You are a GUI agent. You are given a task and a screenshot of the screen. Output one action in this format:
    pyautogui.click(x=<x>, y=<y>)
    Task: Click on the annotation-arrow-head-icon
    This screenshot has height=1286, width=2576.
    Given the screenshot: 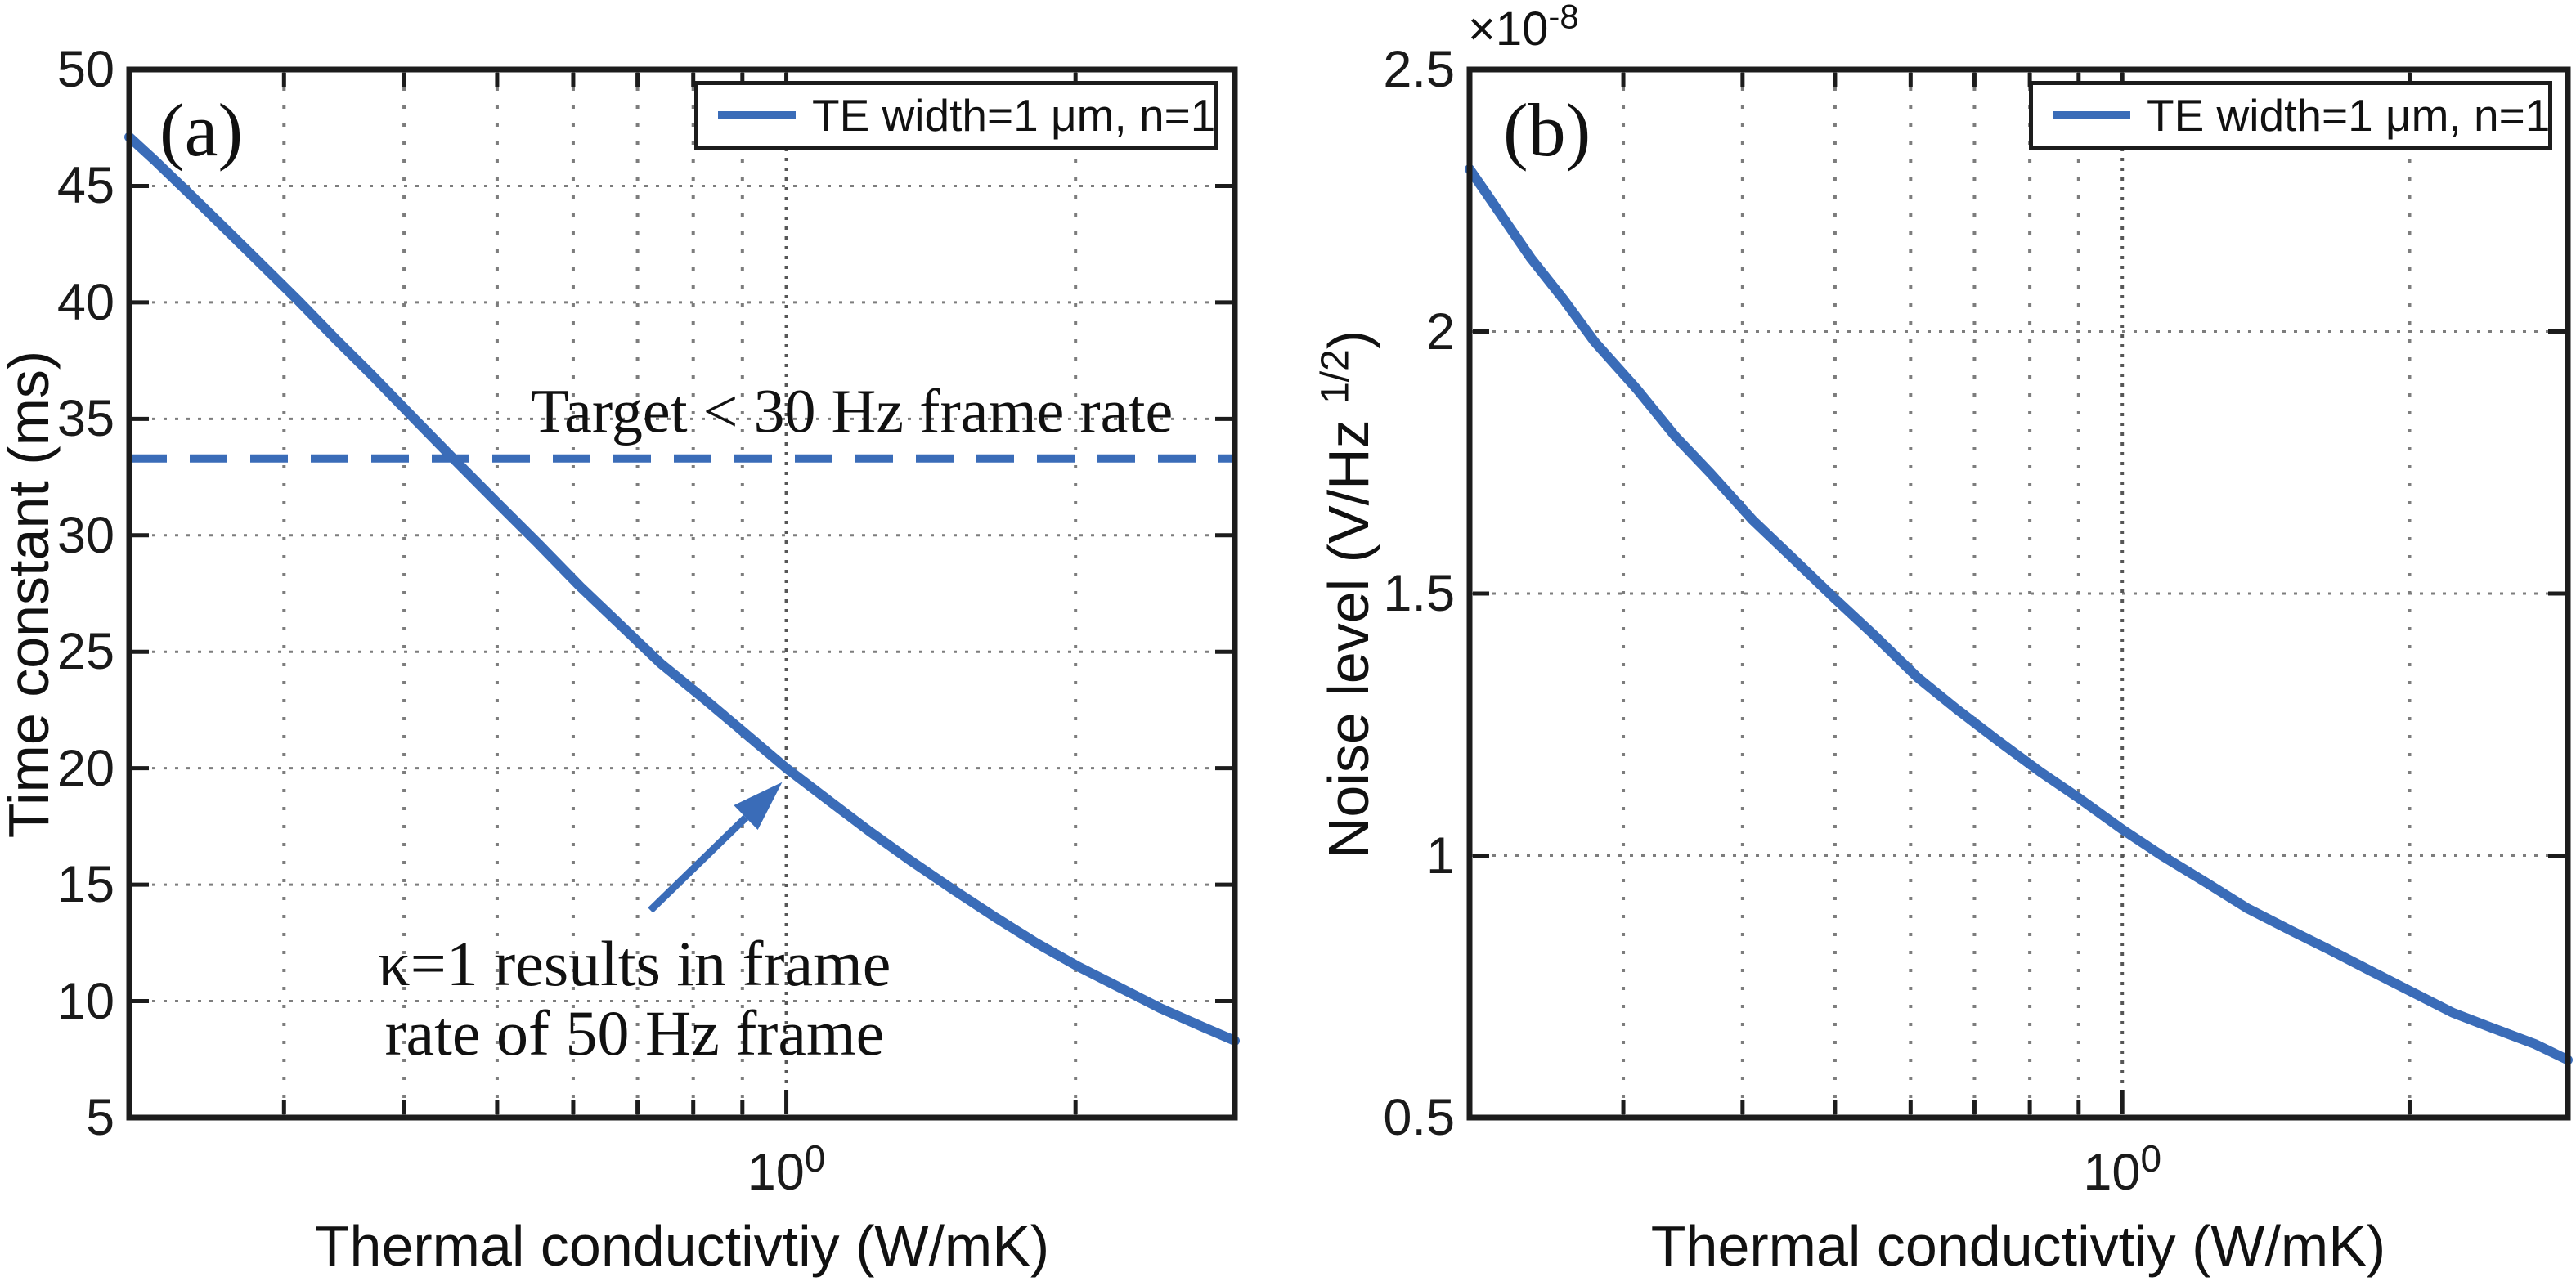 What is the action you would take?
    pyautogui.click(x=758, y=806)
    